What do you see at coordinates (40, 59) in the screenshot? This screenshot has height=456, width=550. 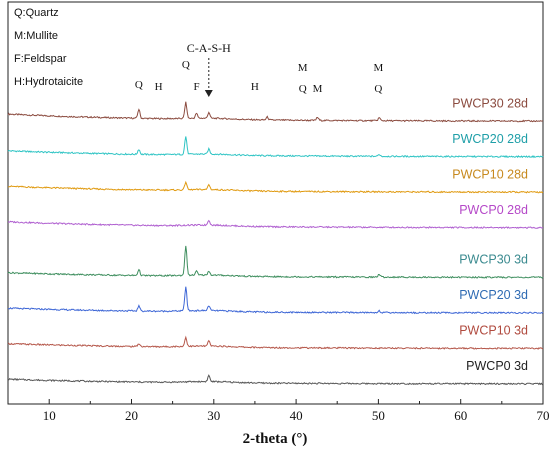 I see `legend-entry: F:Feldspar` at bounding box center [40, 59].